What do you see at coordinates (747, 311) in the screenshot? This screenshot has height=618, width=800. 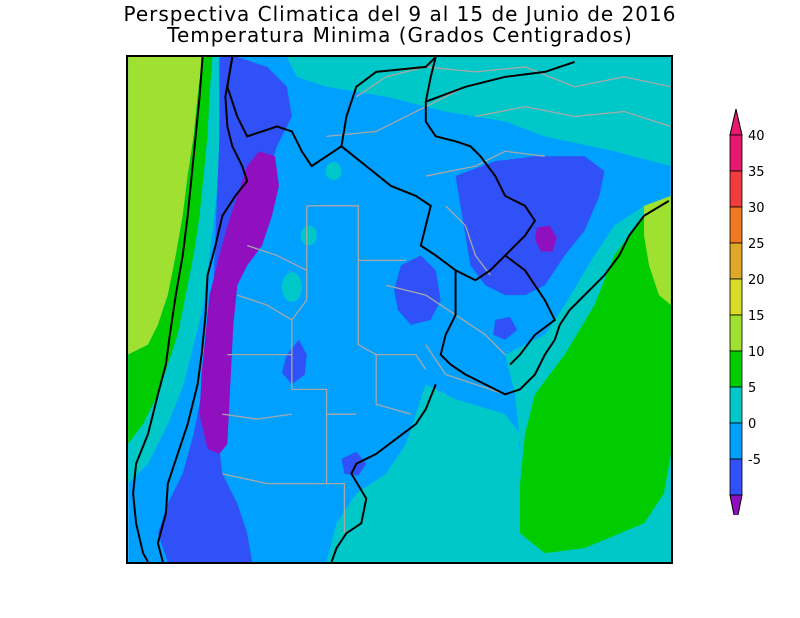 I see `colorbar-legend: 40 35 30 25 20 15 10 5 0 -5` at bounding box center [747, 311].